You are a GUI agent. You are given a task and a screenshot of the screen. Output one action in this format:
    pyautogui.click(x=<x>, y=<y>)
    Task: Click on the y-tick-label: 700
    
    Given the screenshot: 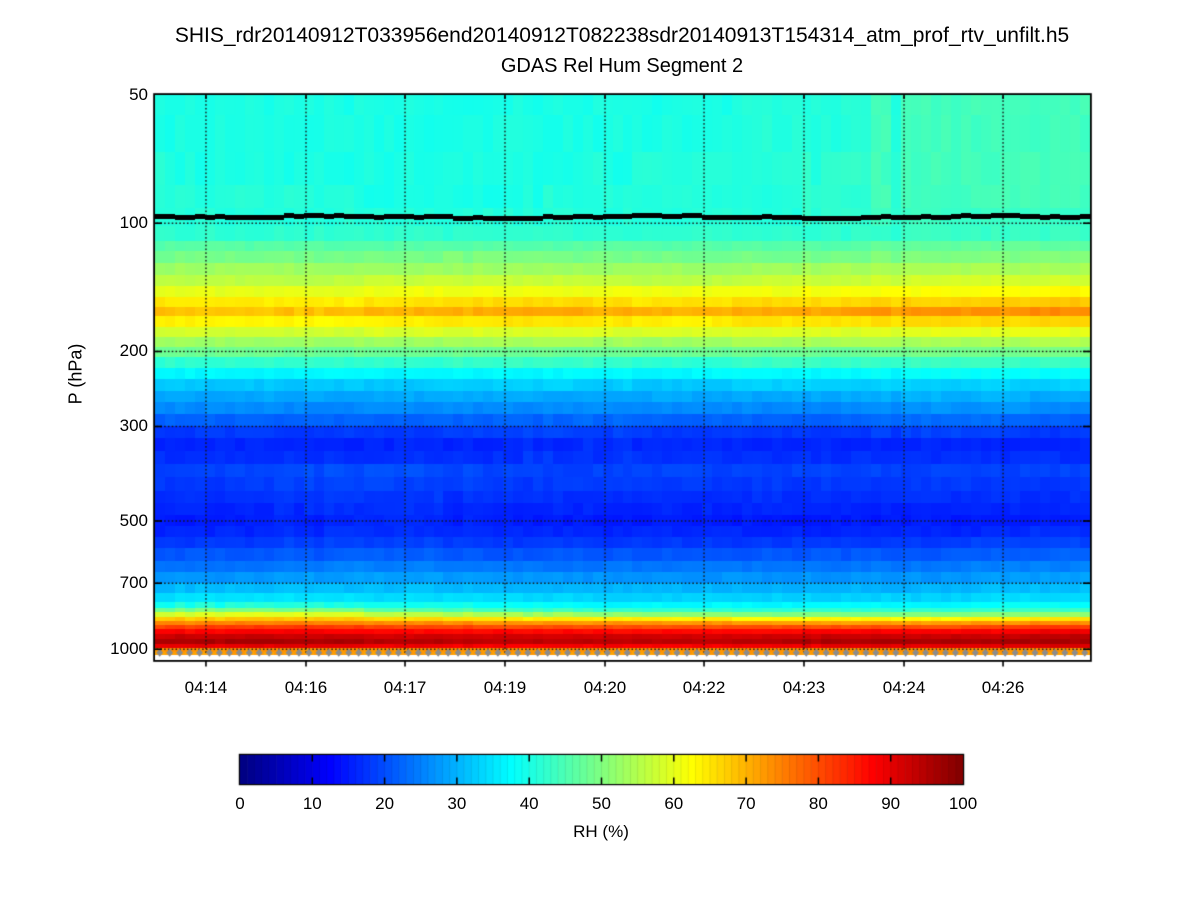 What is the action you would take?
    pyautogui.click(x=133, y=583)
    